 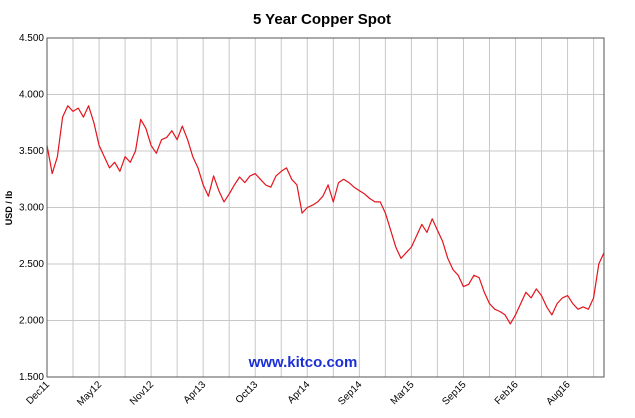 What do you see at coordinates (31, 321) in the screenshot?
I see `y-tick-label: 2.000` at bounding box center [31, 321].